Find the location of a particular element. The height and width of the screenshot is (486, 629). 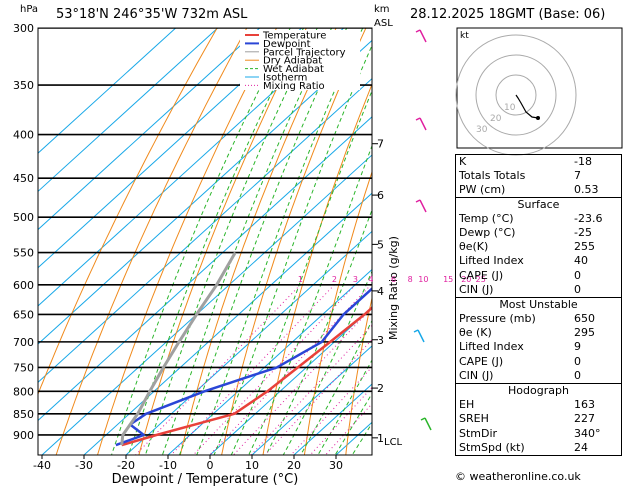

km-axis-label: km is located at coordinates (382, 9).